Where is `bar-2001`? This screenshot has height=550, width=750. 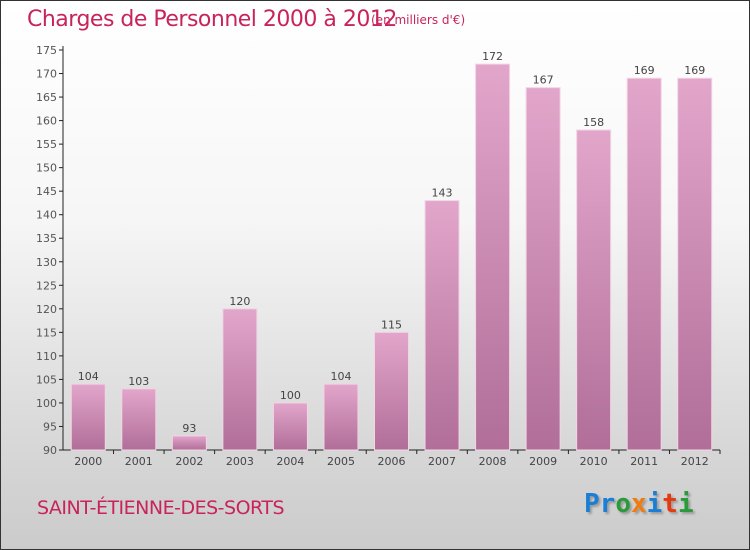
bar-2001 is located at coordinates (139, 419).